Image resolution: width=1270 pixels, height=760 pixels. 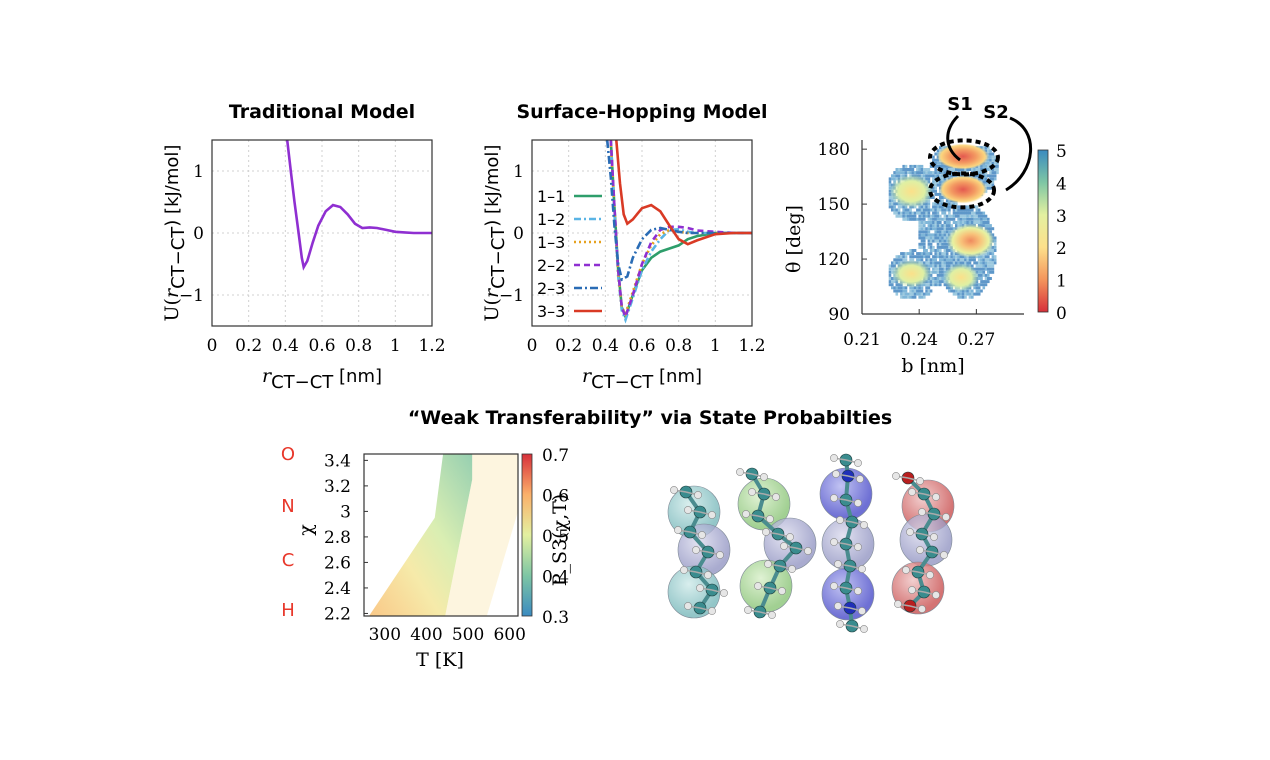 What do you see at coordinates (834, 260) in the screenshot?
I see `y-tick-label: 120` at bounding box center [834, 260].